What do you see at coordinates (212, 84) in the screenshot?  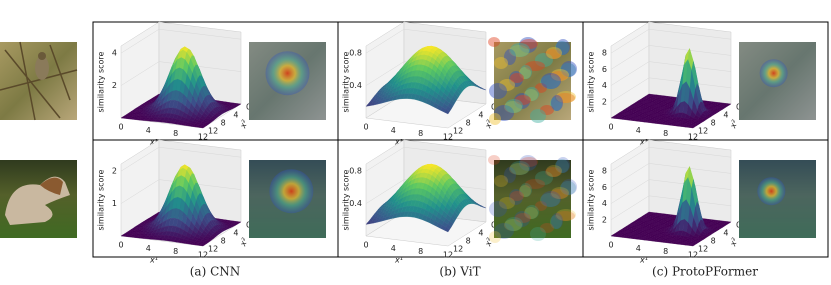 I see `surface-plot: 240481212840x¹x²similarity score` at bounding box center [212, 84].